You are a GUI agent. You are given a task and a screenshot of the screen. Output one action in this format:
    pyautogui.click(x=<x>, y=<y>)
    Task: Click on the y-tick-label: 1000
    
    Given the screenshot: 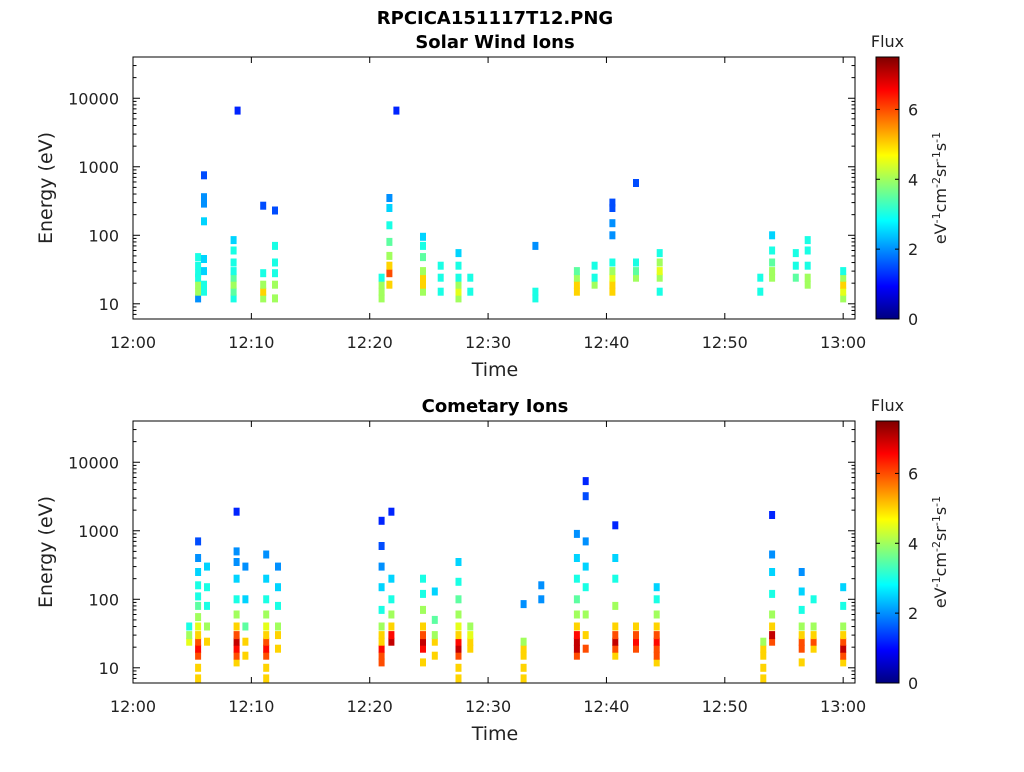 What is the action you would take?
    pyautogui.click(x=98, y=167)
    